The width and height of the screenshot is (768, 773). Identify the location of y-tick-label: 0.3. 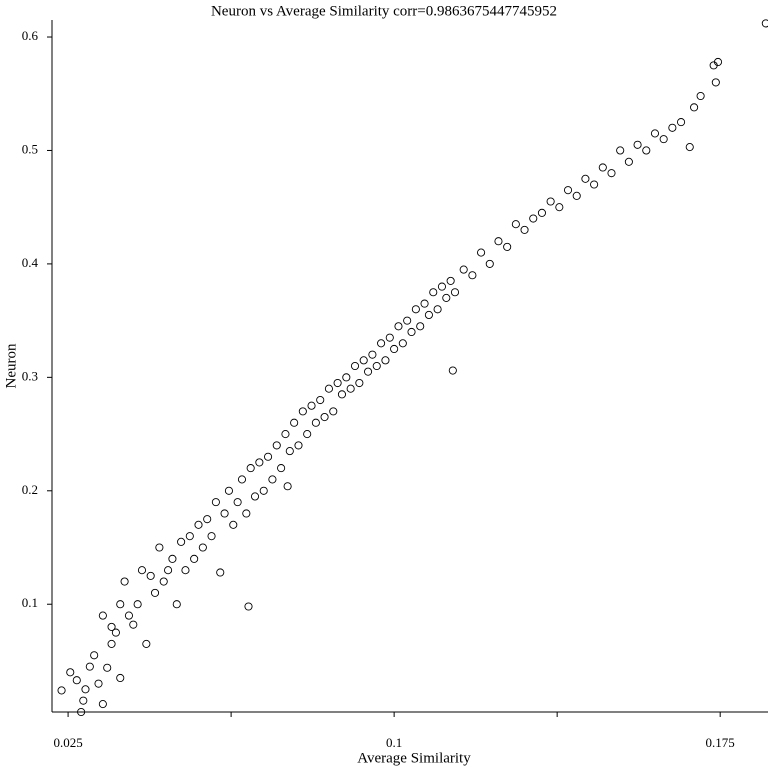
(30, 375).